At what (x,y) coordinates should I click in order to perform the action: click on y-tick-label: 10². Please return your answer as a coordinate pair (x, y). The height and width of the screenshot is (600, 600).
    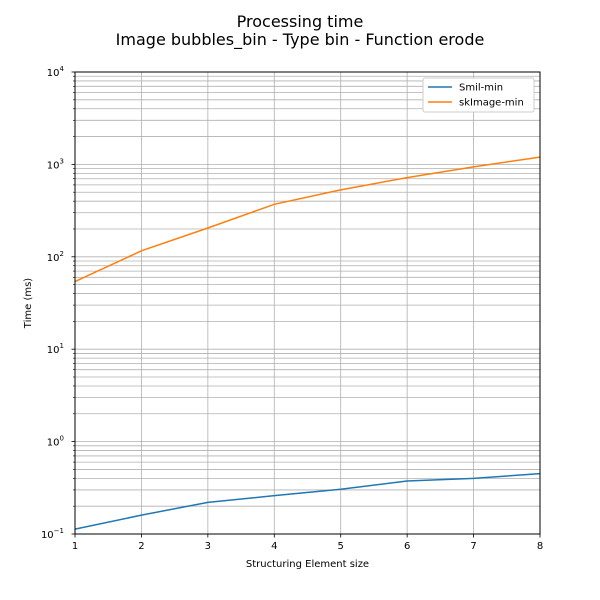
    Looking at the image, I should click on (55, 257).